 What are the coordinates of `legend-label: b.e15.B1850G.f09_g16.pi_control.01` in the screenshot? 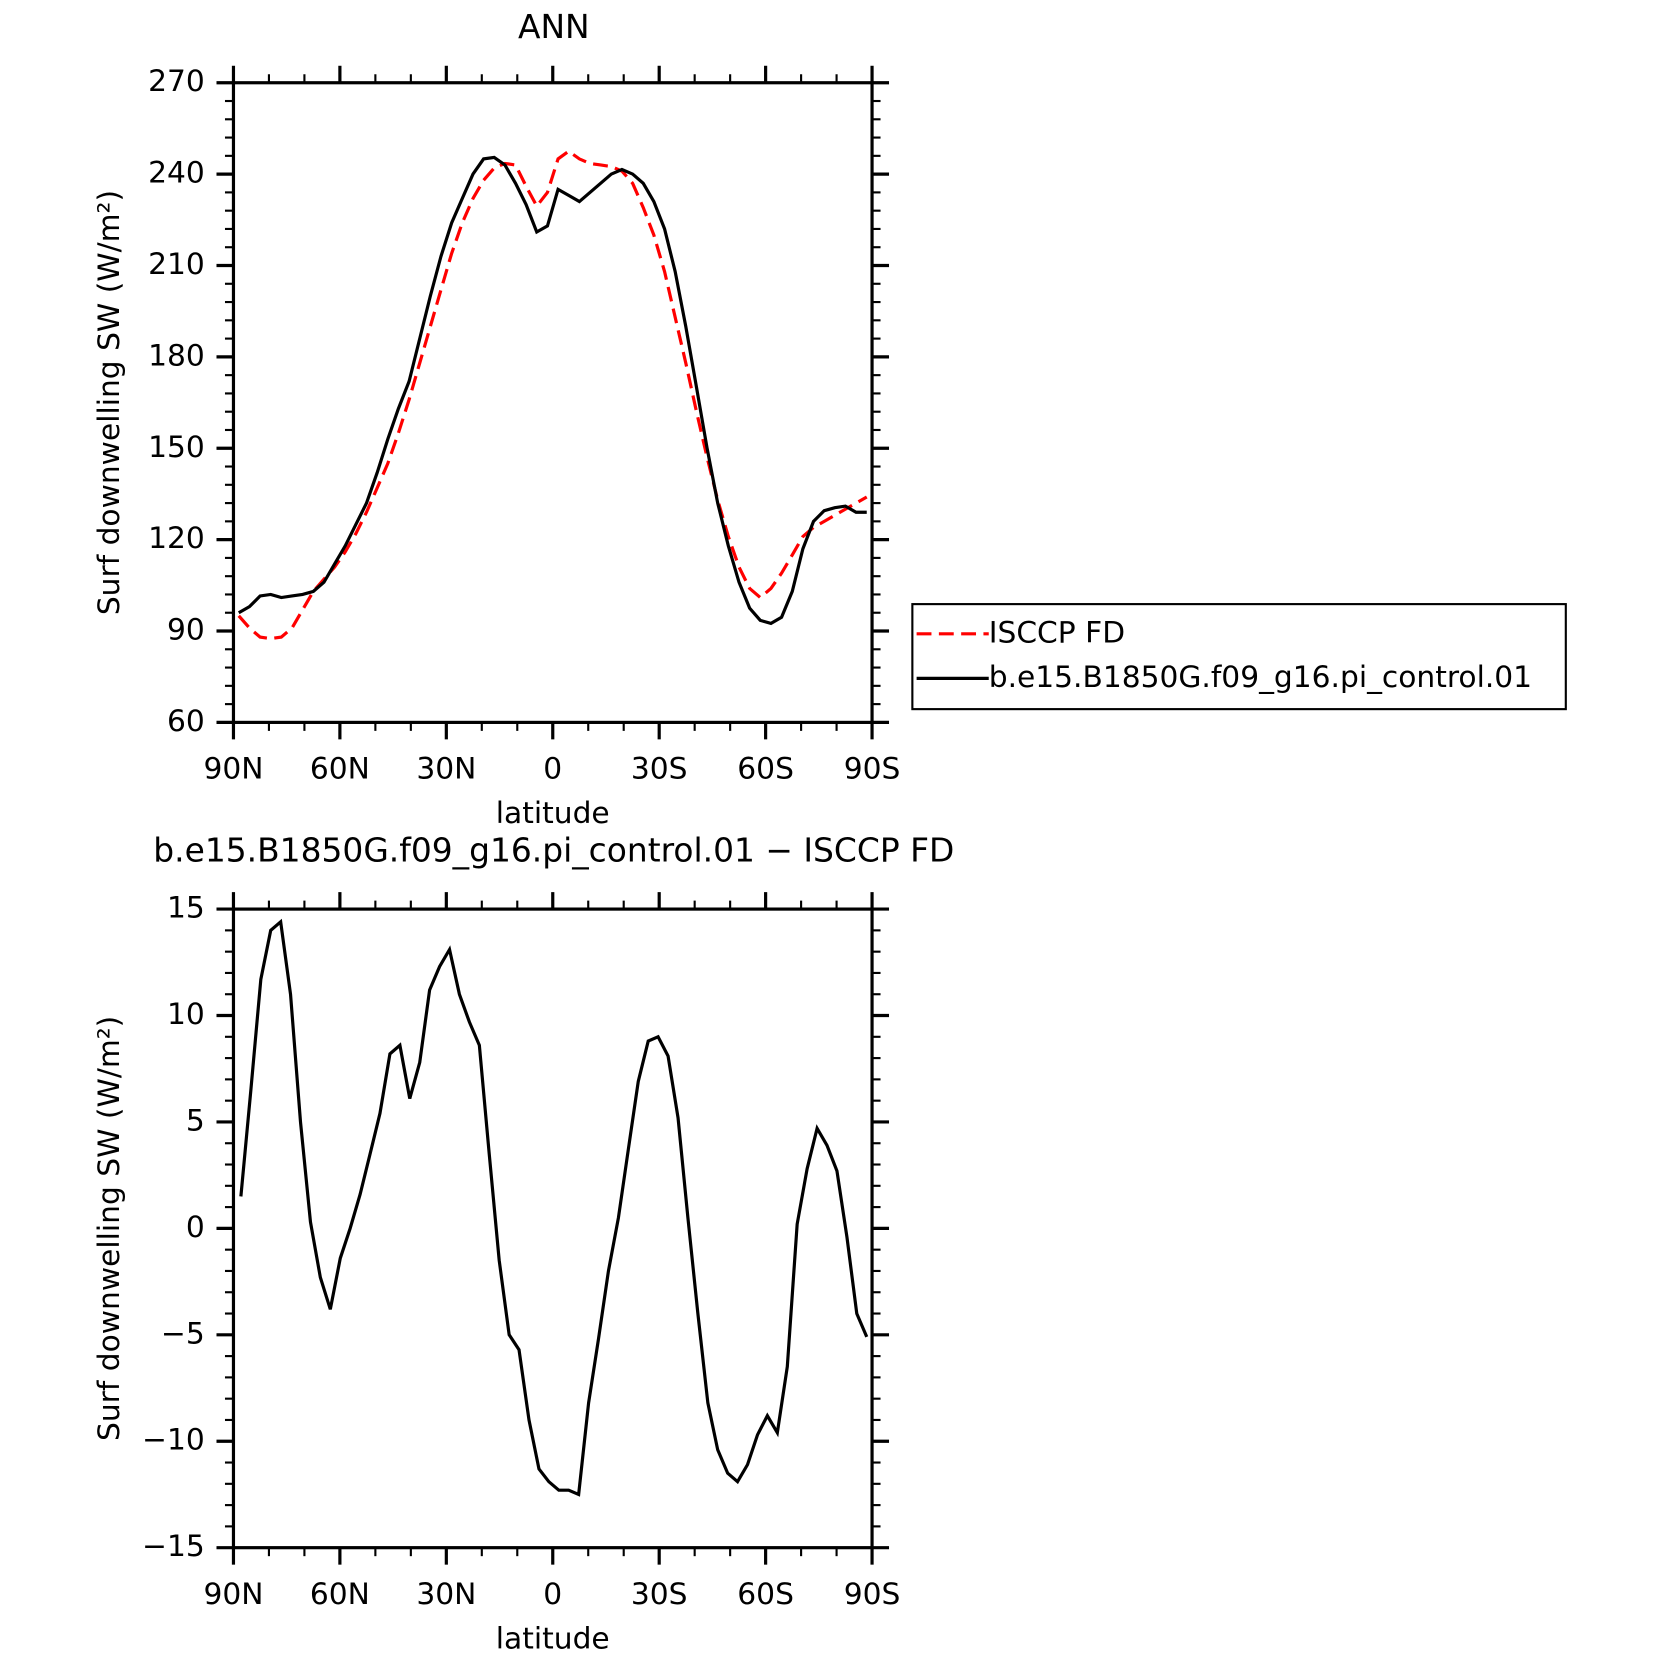 It's located at (1260, 677).